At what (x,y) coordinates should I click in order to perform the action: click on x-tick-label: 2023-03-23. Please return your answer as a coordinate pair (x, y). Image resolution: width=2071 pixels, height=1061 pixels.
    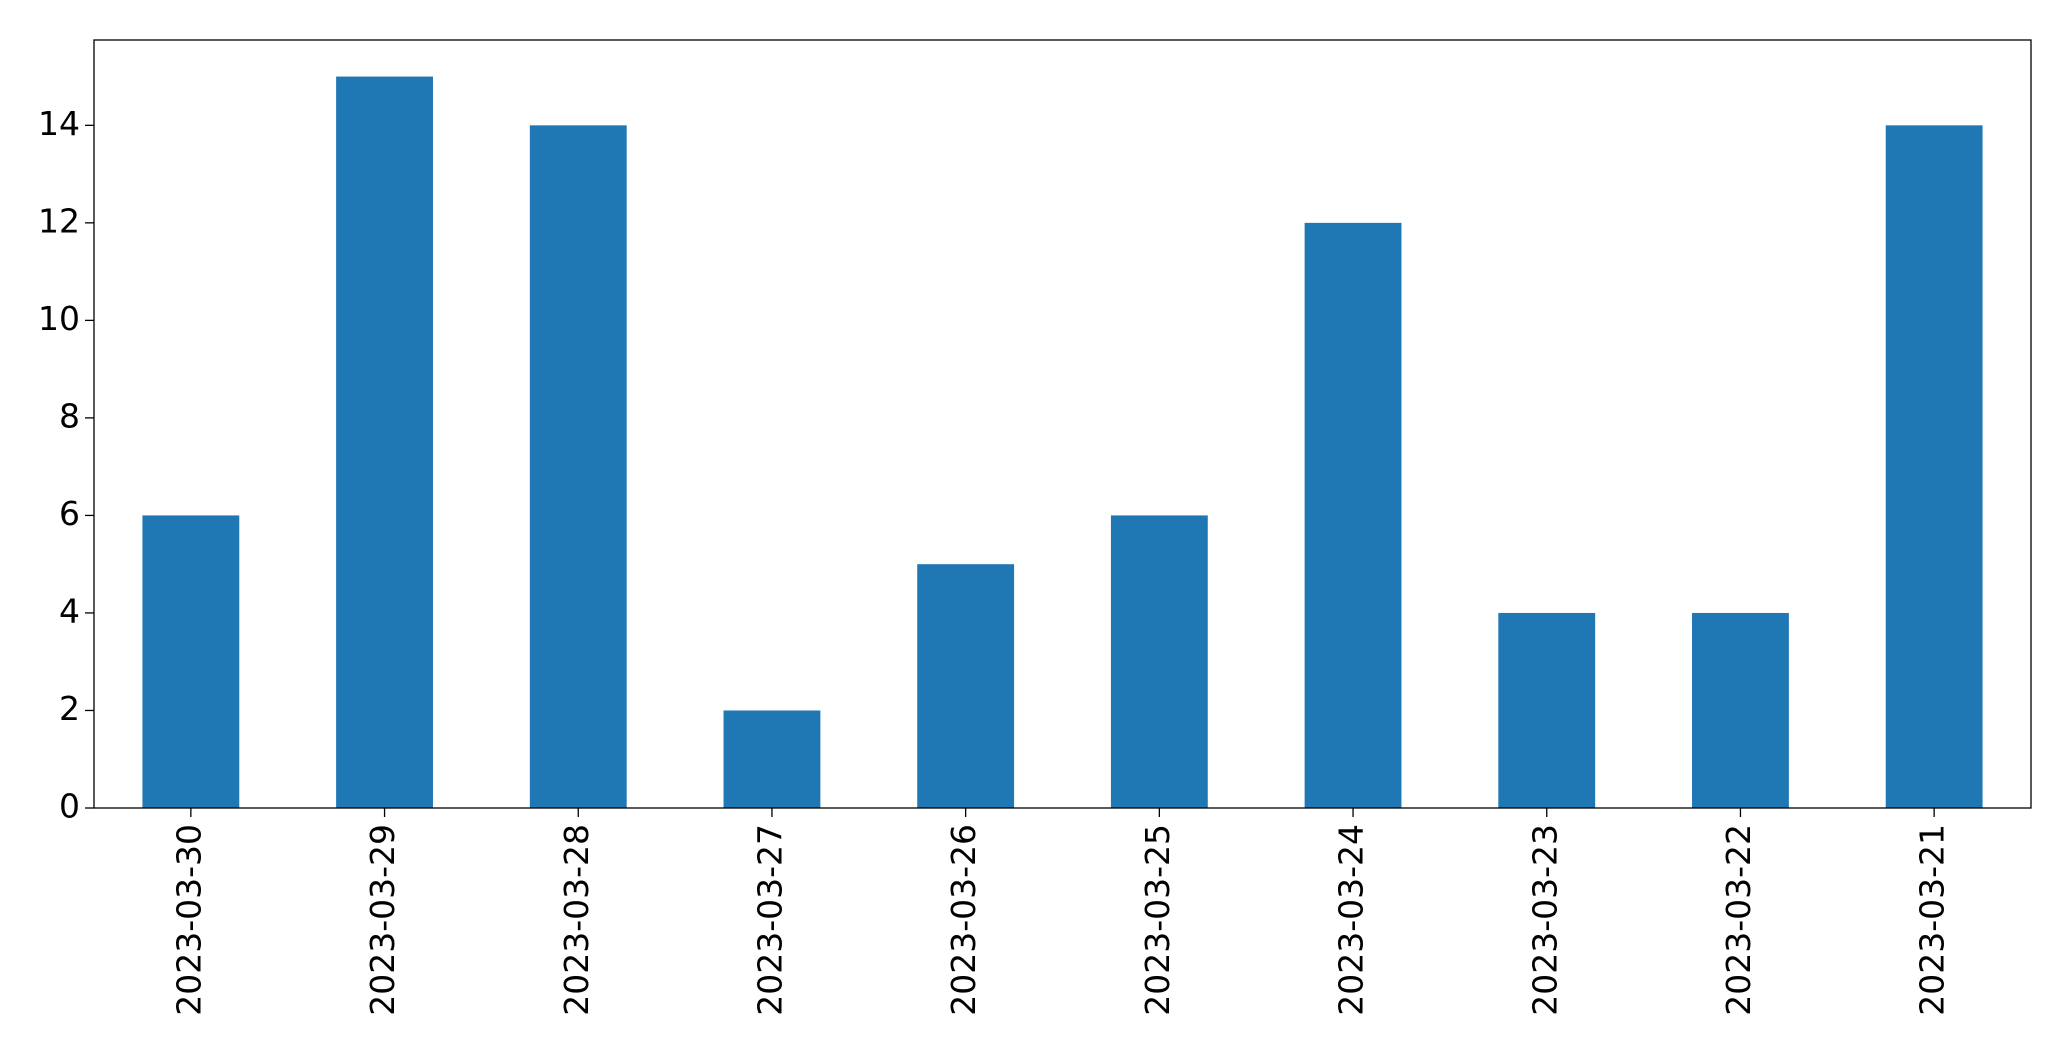
    Looking at the image, I should click on (1544, 920).